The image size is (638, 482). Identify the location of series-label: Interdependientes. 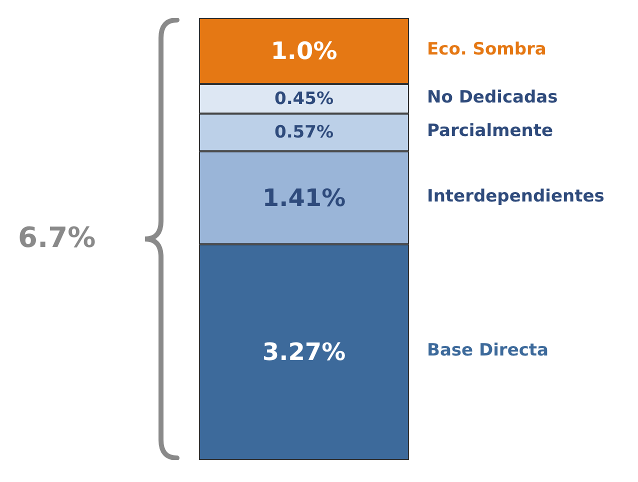
(515, 196).